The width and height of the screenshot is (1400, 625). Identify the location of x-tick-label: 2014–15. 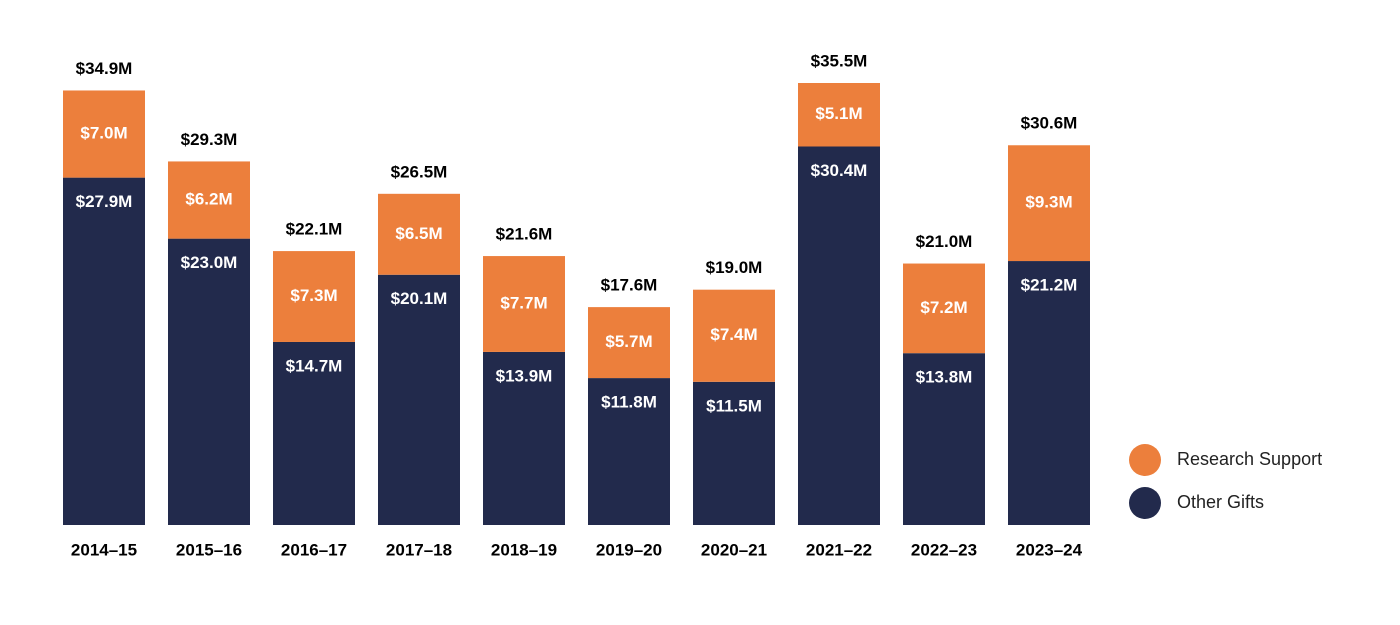
(104, 549).